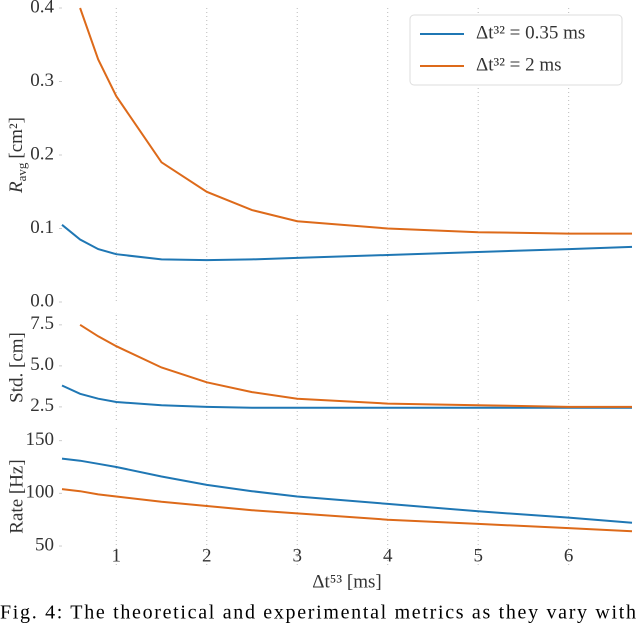 This screenshot has width=640, height=628. Describe the element at coordinates (569, 555) in the screenshot. I see `x-tick-label: 6` at that location.